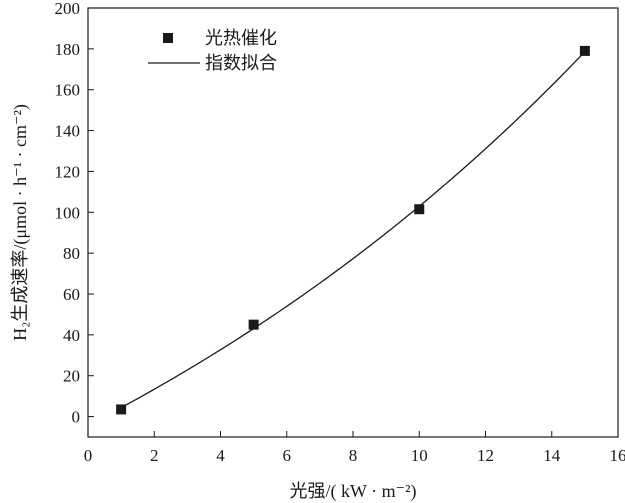  I want to click on x-tick-label: 2, so click(154, 455).